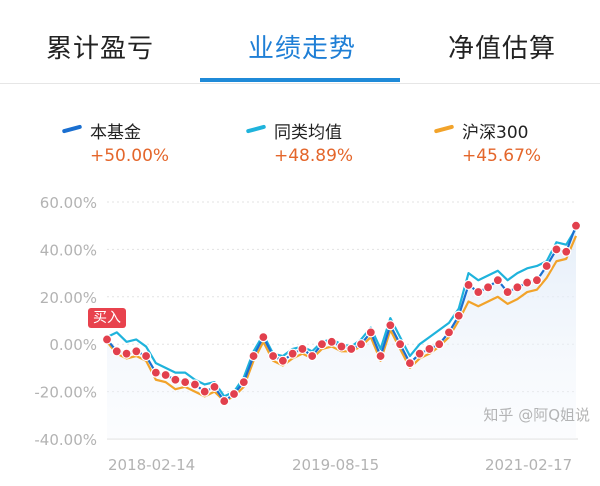 The image size is (600, 486). I want to click on watermark: 知乎 @阿Q姐说, so click(536, 415).